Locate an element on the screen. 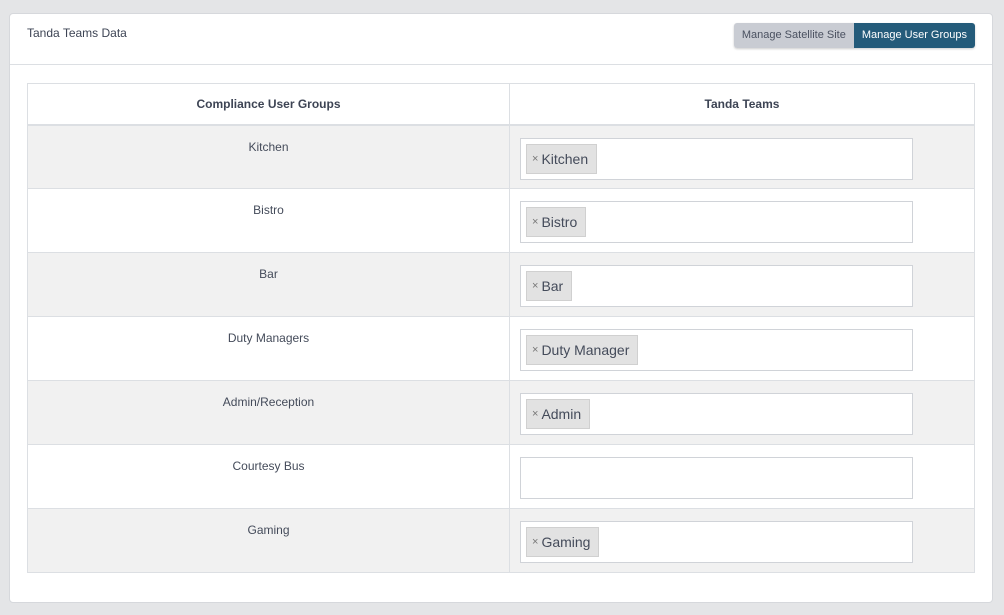 The height and width of the screenshot is (615, 1004). teams-cell: × Admin is located at coordinates (742, 412).